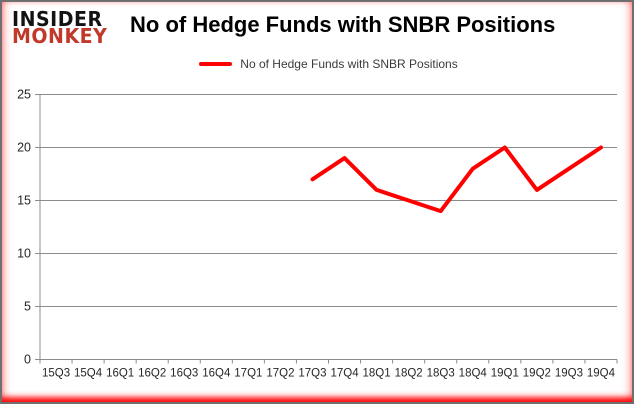 Image resolution: width=634 pixels, height=404 pixels. What do you see at coordinates (312, 374) in the screenshot?
I see `x-axis-tick-label: 17Q3` at bounding box center [312, 374].